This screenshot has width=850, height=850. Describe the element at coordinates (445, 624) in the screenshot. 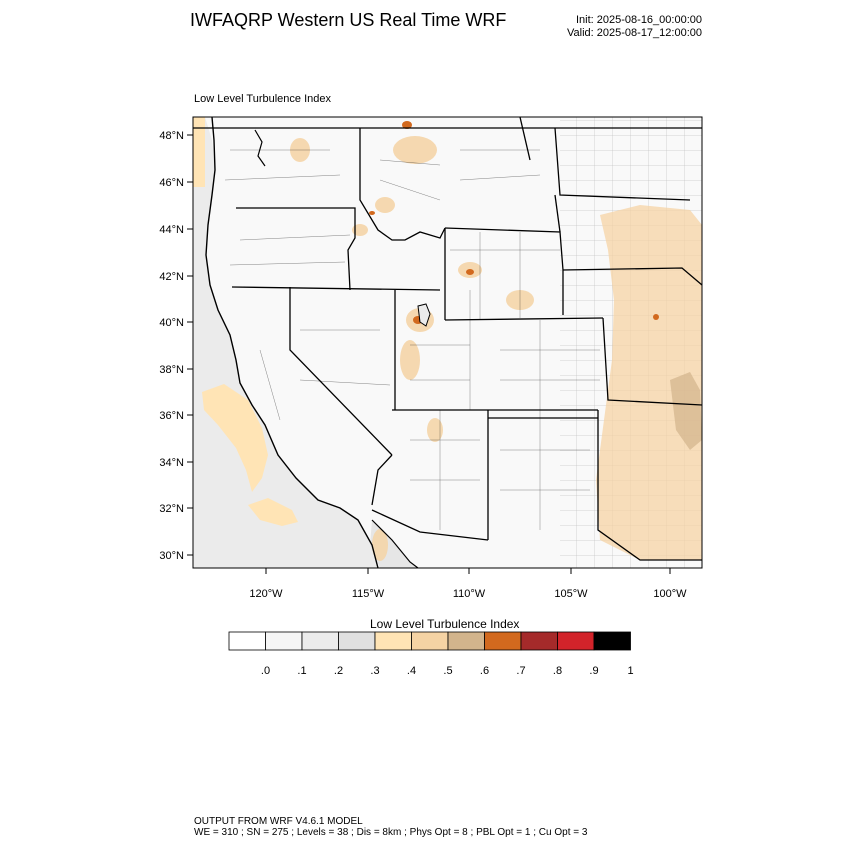

I see `colorbar-title: Low Level Turbulence Index` at that location.